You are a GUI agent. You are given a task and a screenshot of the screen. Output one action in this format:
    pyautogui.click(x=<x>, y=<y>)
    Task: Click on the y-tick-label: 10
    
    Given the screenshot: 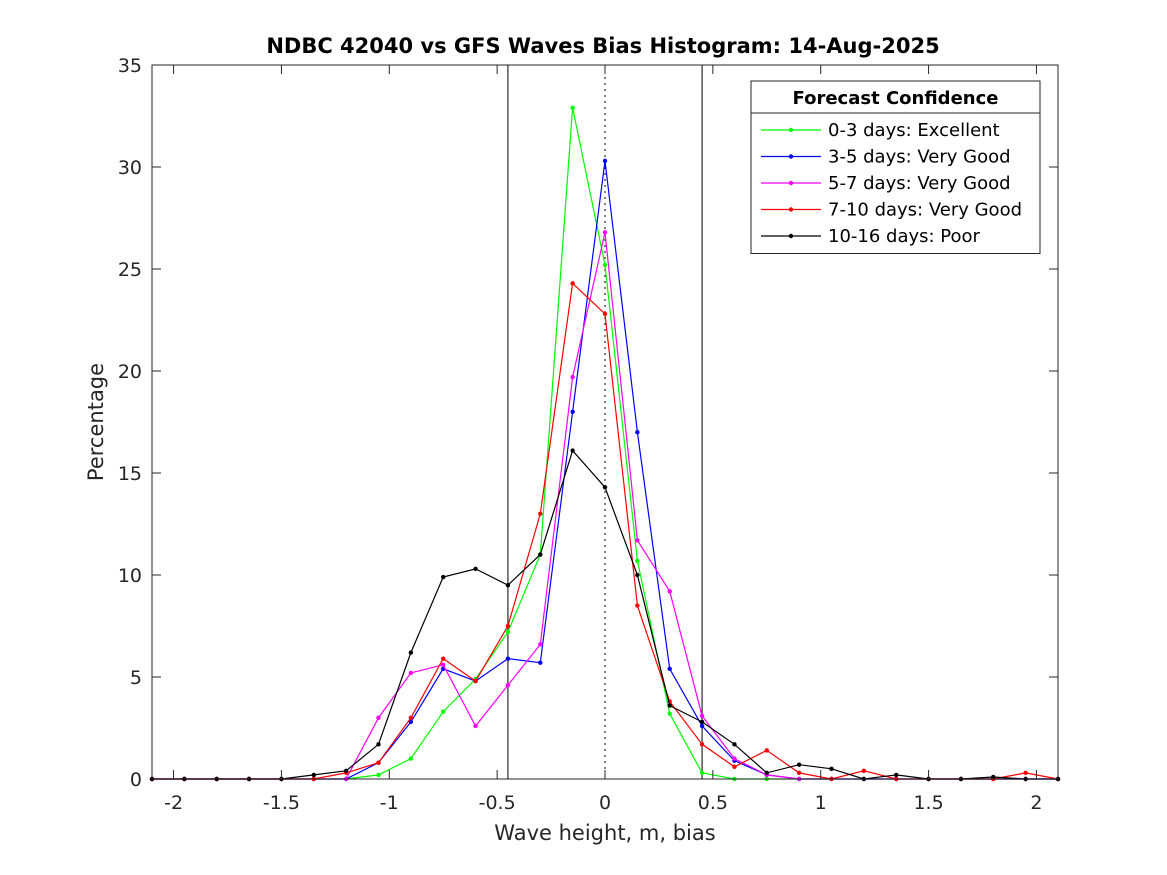 What is the action you would take?
    pyautogui.click(x=130, y=576)
    